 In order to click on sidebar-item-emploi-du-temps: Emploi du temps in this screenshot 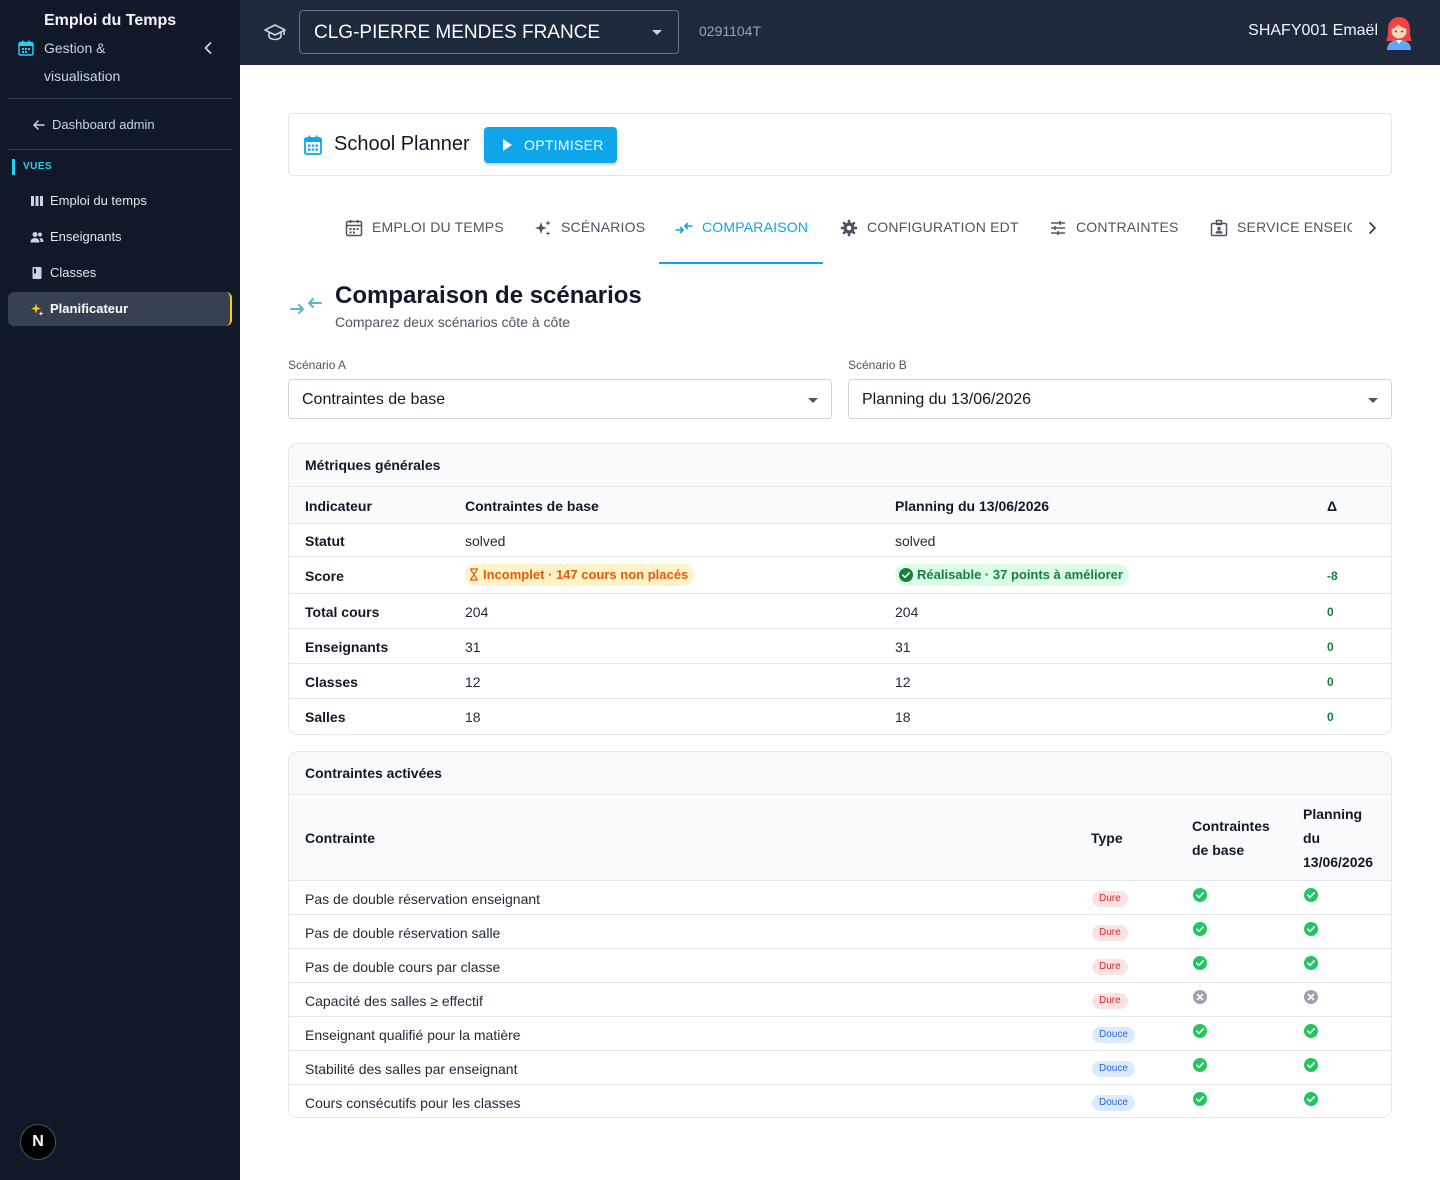, I will do `click(120, 201)`.